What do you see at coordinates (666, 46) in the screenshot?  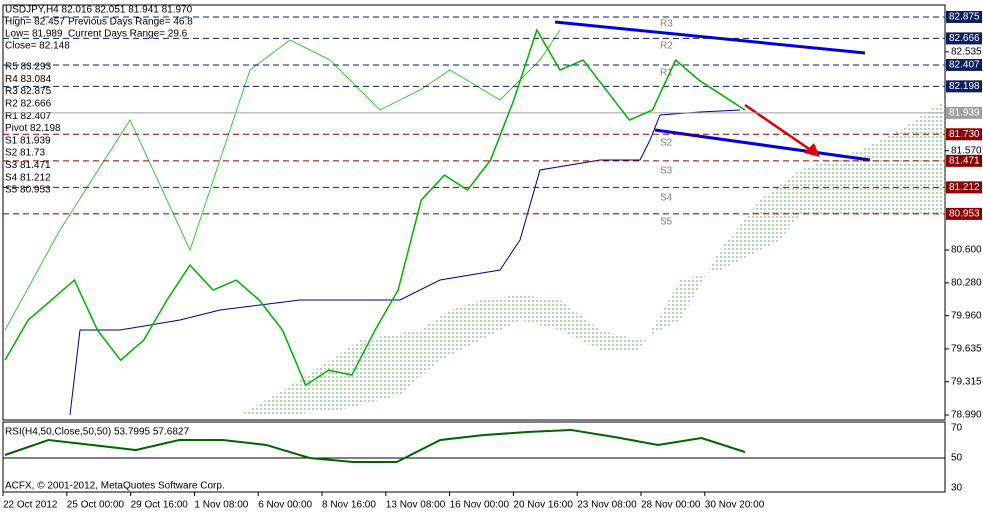 I see `level-tag: R2` at bounding box center [666, 46].